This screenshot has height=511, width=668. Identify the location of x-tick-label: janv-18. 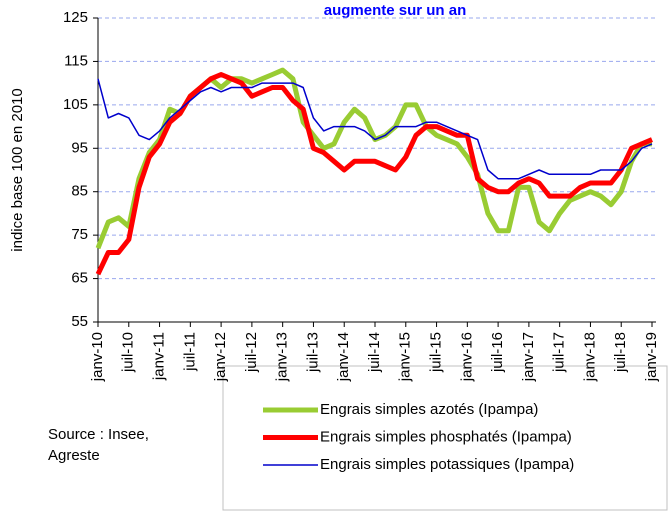
(589, 357).